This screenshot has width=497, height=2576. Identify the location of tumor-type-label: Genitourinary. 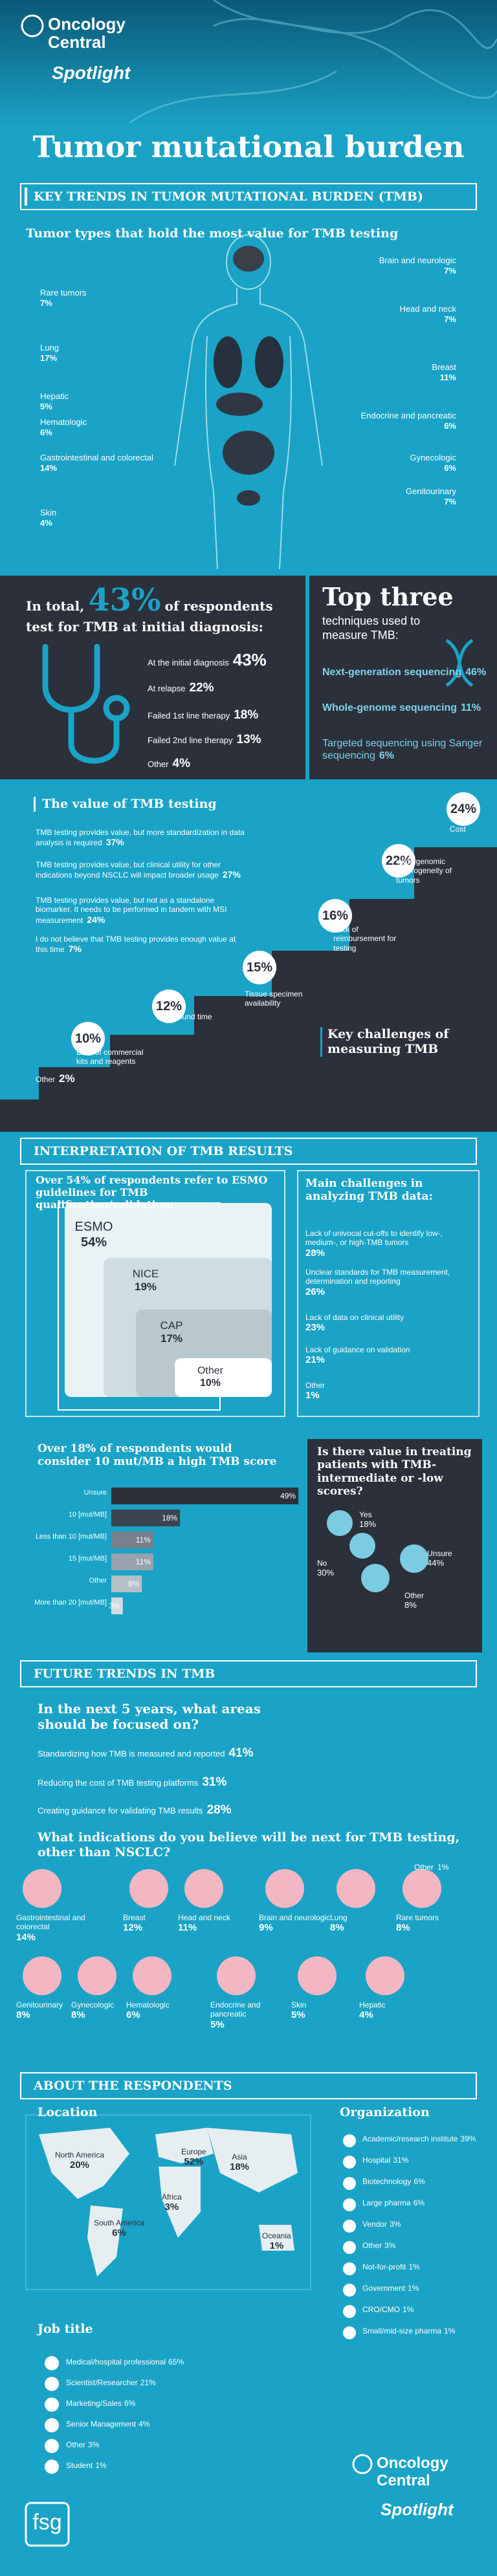
(430, 491).